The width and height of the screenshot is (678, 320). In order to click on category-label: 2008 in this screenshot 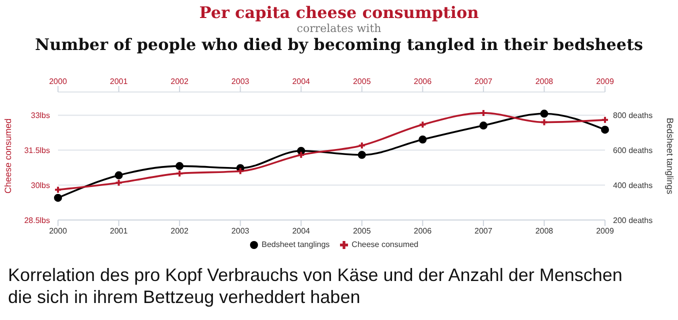, I will do `click(544, 231)`.